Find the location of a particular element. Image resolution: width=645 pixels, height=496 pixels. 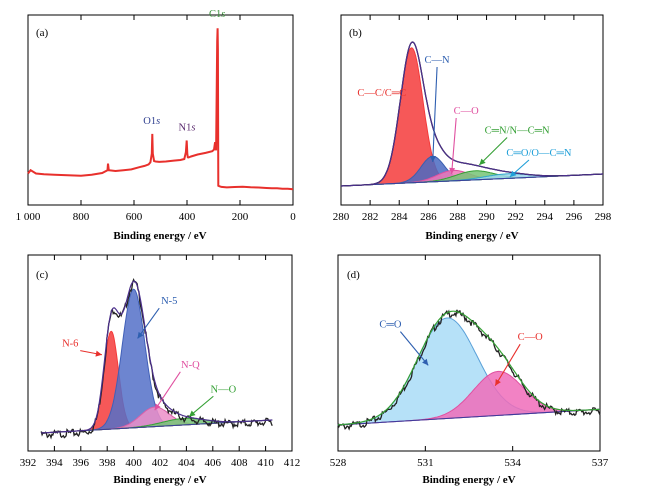

x-tick-label: 534 is located at coordinates (512, 463).